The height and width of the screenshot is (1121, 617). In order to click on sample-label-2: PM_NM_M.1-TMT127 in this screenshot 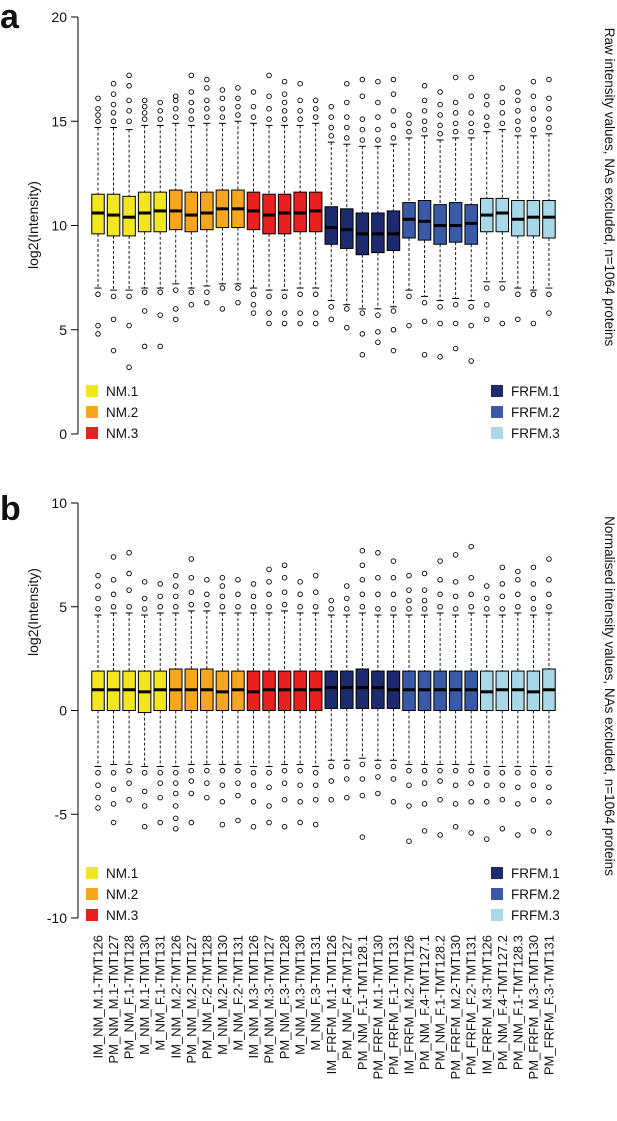, I will do `click(113, 999)`.